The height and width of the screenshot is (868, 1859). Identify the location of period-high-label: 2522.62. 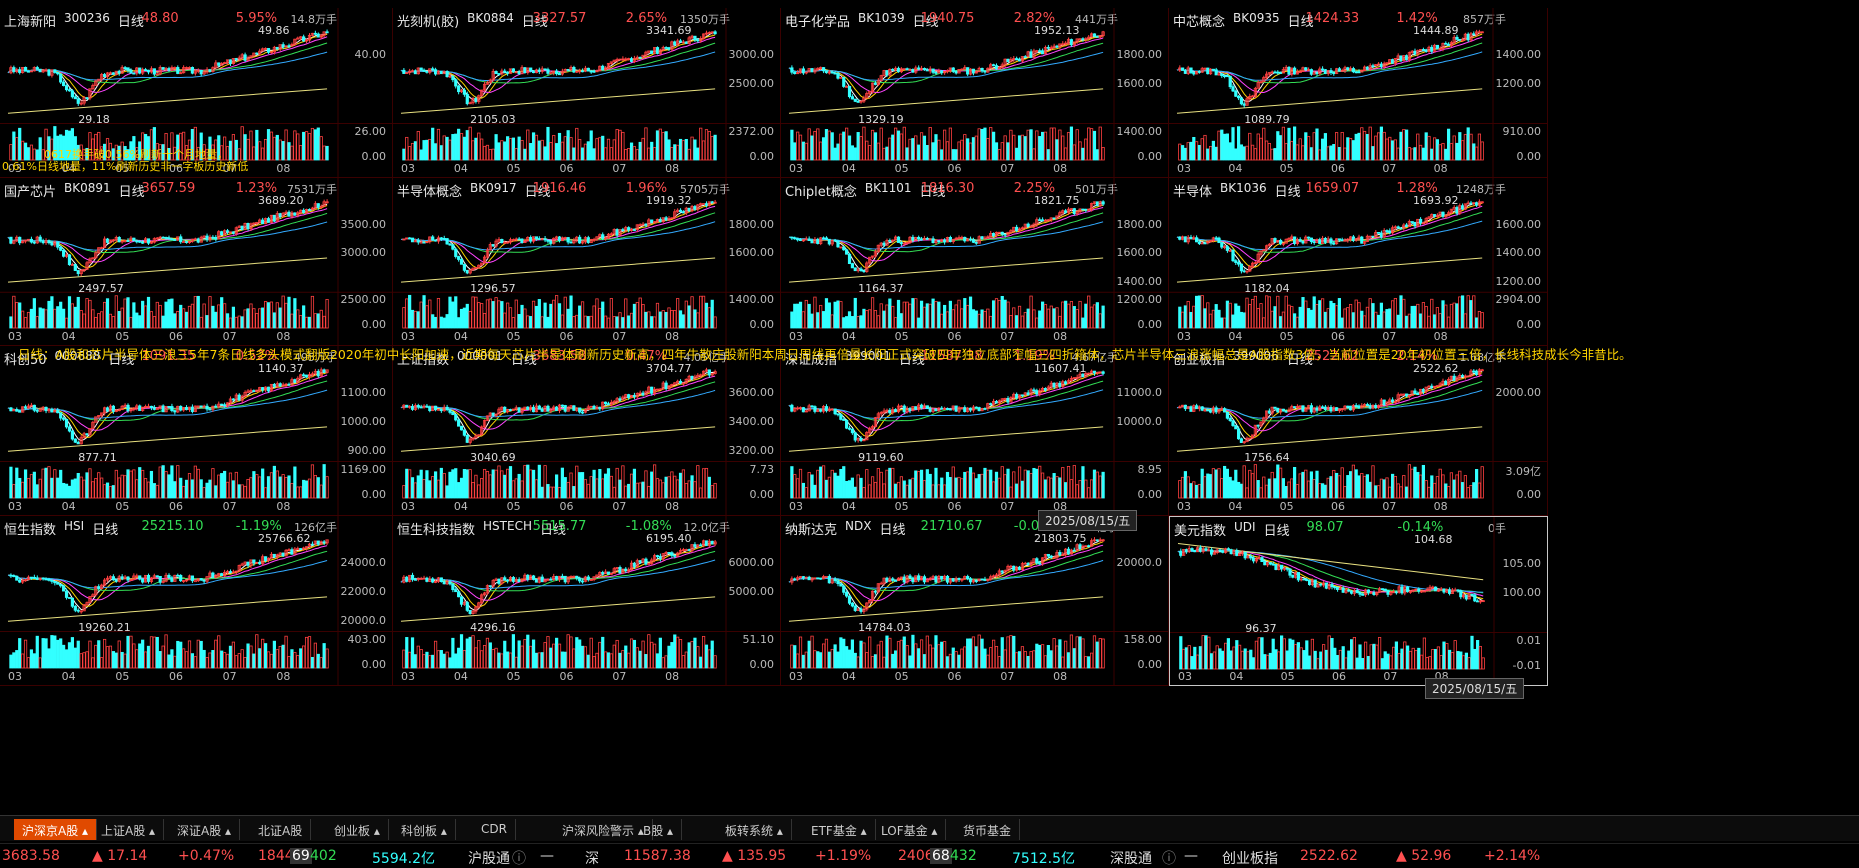
(1436, 368).